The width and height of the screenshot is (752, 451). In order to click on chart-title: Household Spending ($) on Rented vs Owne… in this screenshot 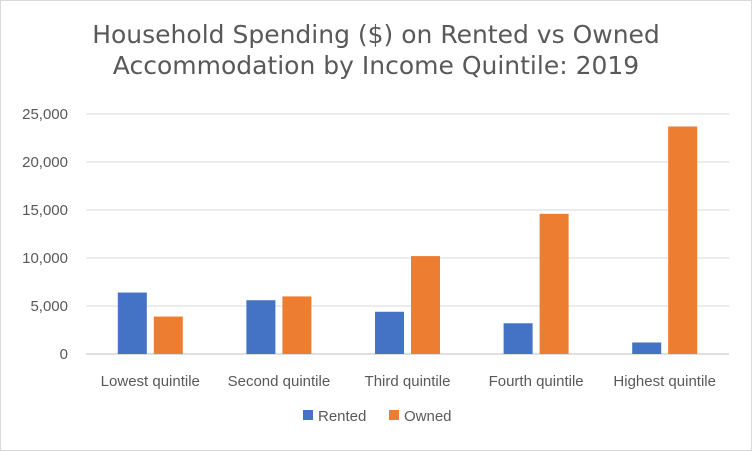, I will do `click(376, 50)`.